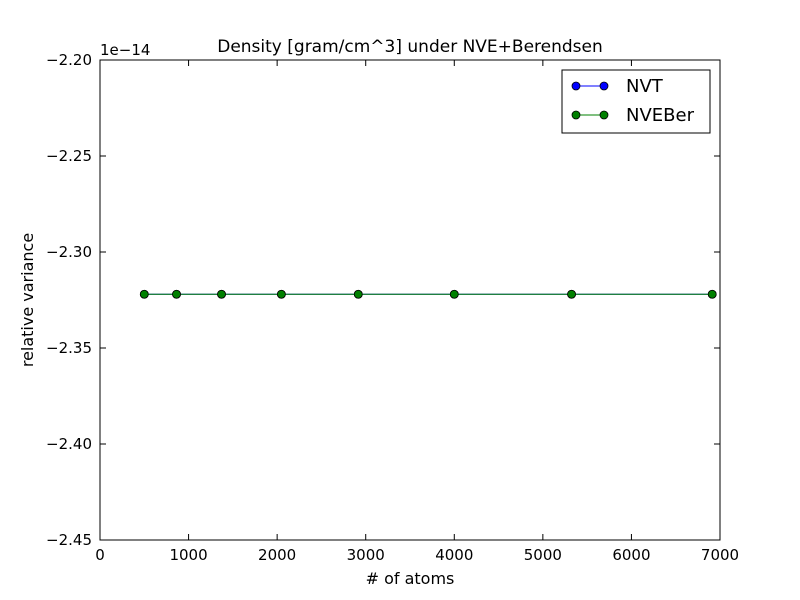  I want to click on legend-label-nveber: NVEBer, so click(660, 115).